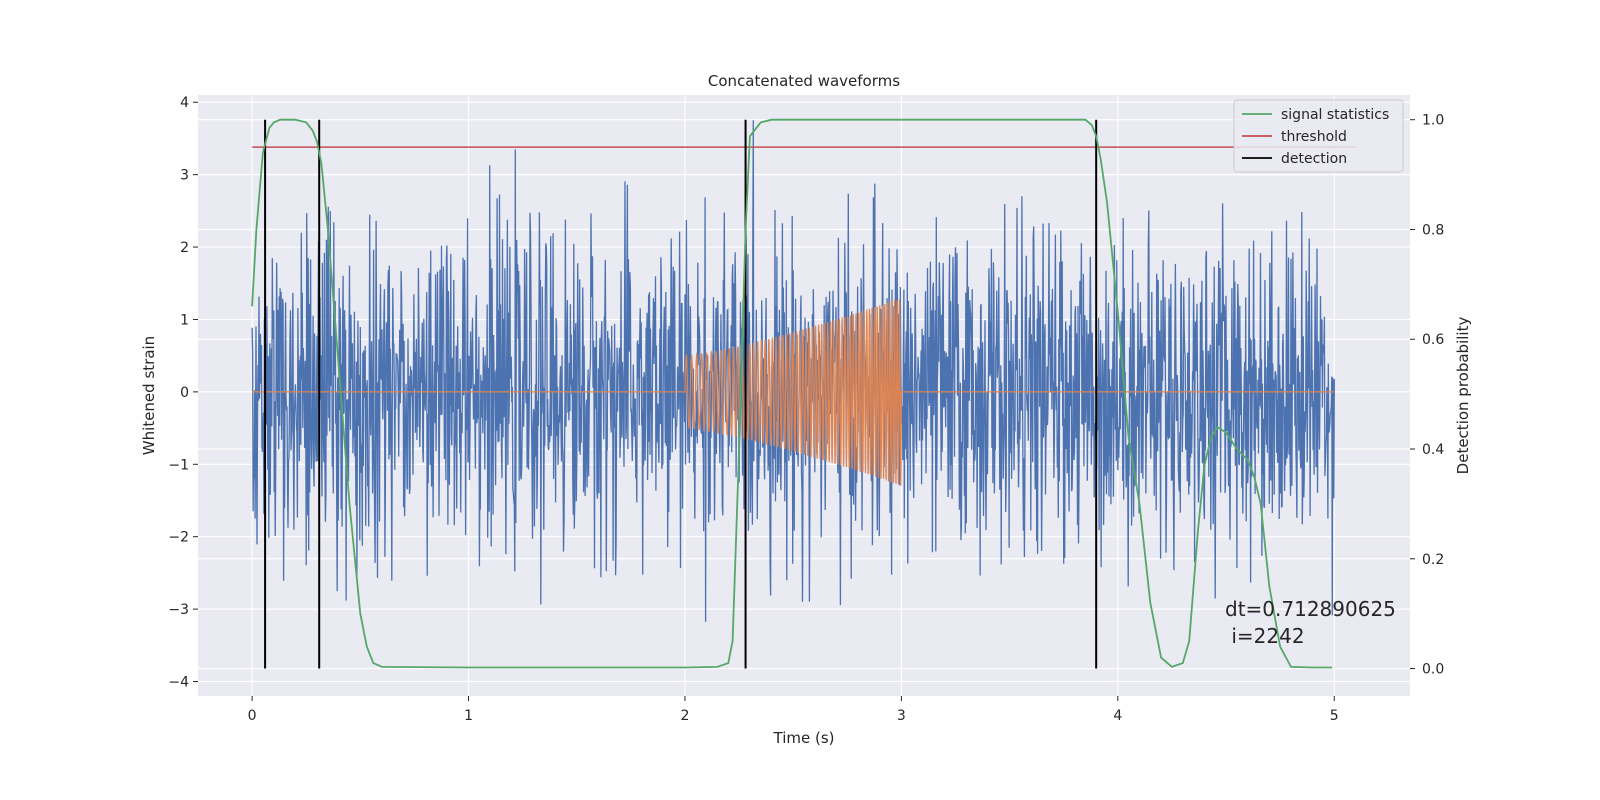 The width and height of the screenshot is (1600, 800). Describe the element at coordinates (178, 465) in the screenshot. I see `y-tick-label: −1` at that location.